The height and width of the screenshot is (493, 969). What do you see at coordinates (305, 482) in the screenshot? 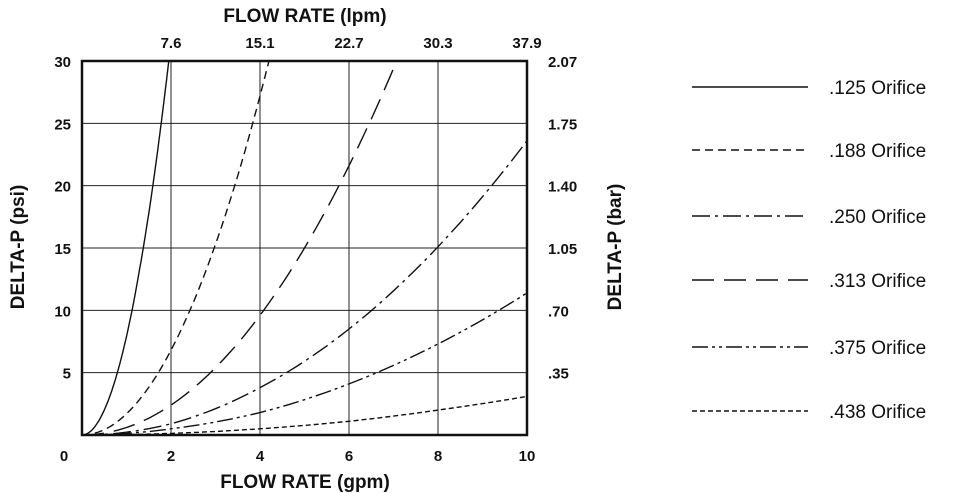
I see `bottom-axis-title: FLOW RATE (gpm)` at bounding box center [305, 482].